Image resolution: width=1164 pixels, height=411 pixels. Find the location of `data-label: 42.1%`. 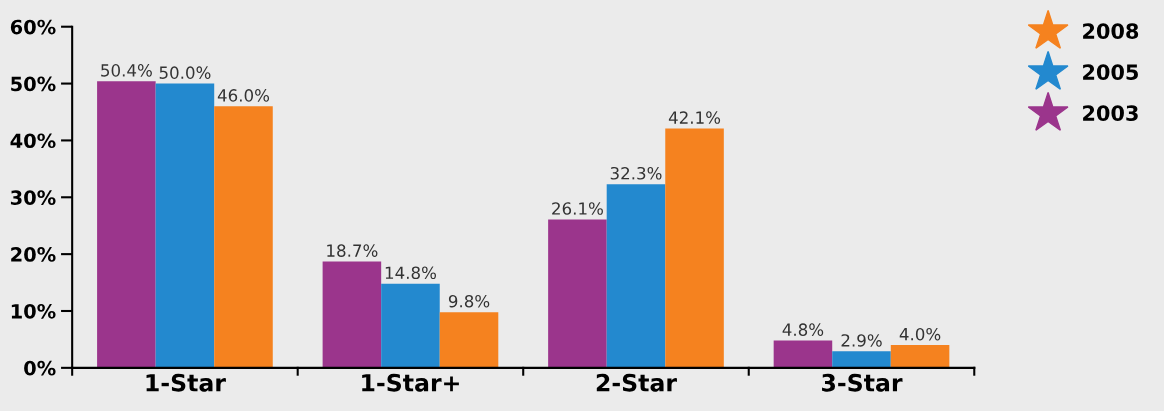

data-label: 42.1% is located at coordinates (694, 117).